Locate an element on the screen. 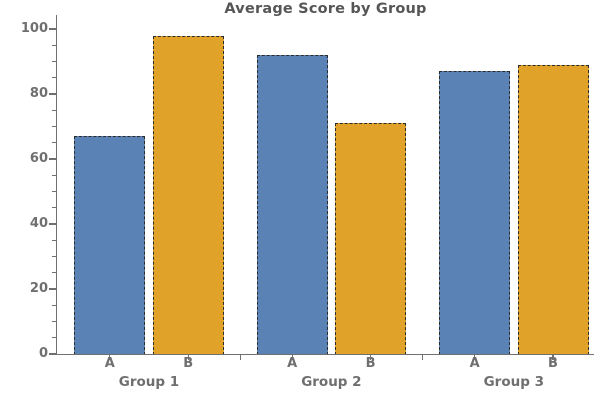  bar-group-3-a is located at coordinates (475, 213).